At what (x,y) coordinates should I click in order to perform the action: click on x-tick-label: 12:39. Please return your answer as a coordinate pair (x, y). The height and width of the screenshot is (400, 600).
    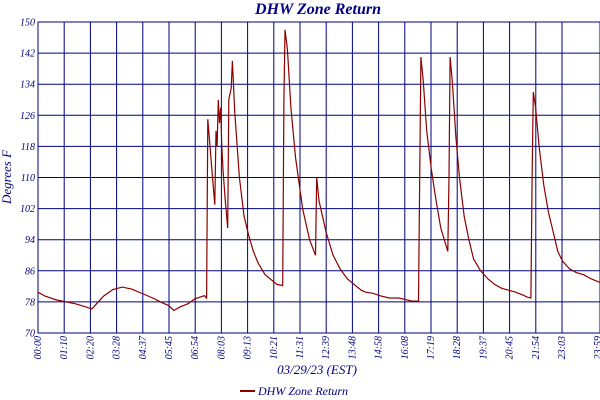
    Looking at the image, I should click on (326, 347).